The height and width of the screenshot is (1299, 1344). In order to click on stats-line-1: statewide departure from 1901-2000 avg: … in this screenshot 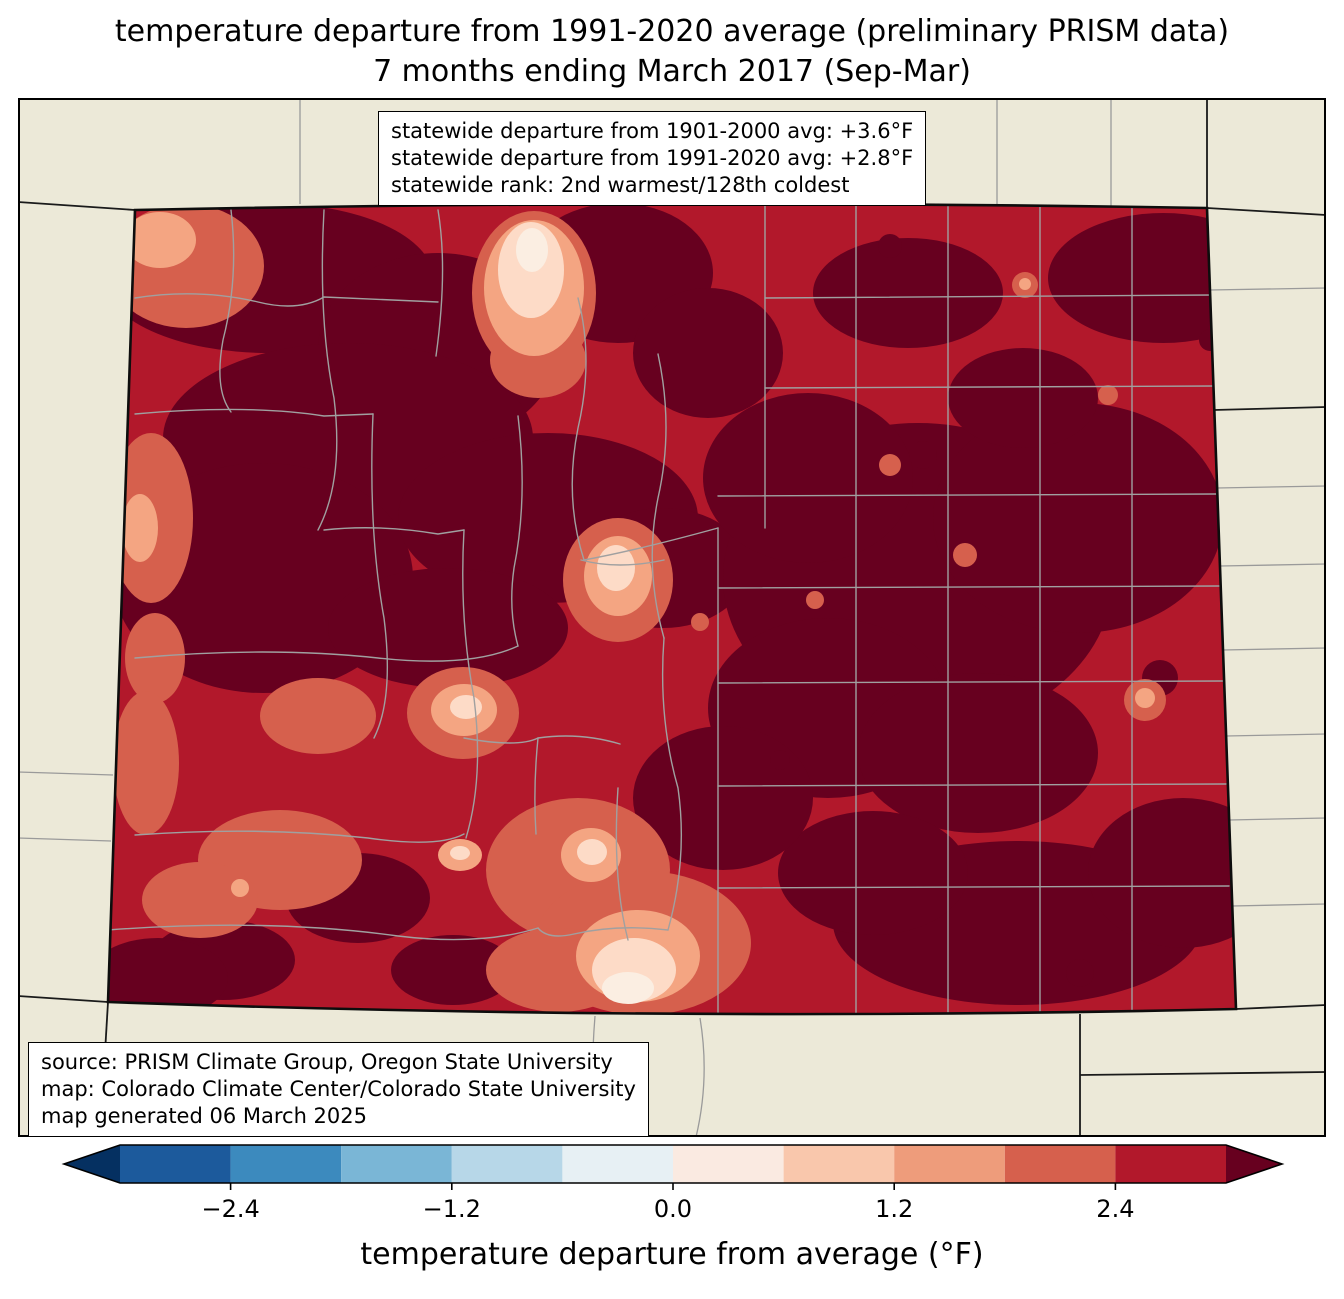, I will do `click(652, 131)`.